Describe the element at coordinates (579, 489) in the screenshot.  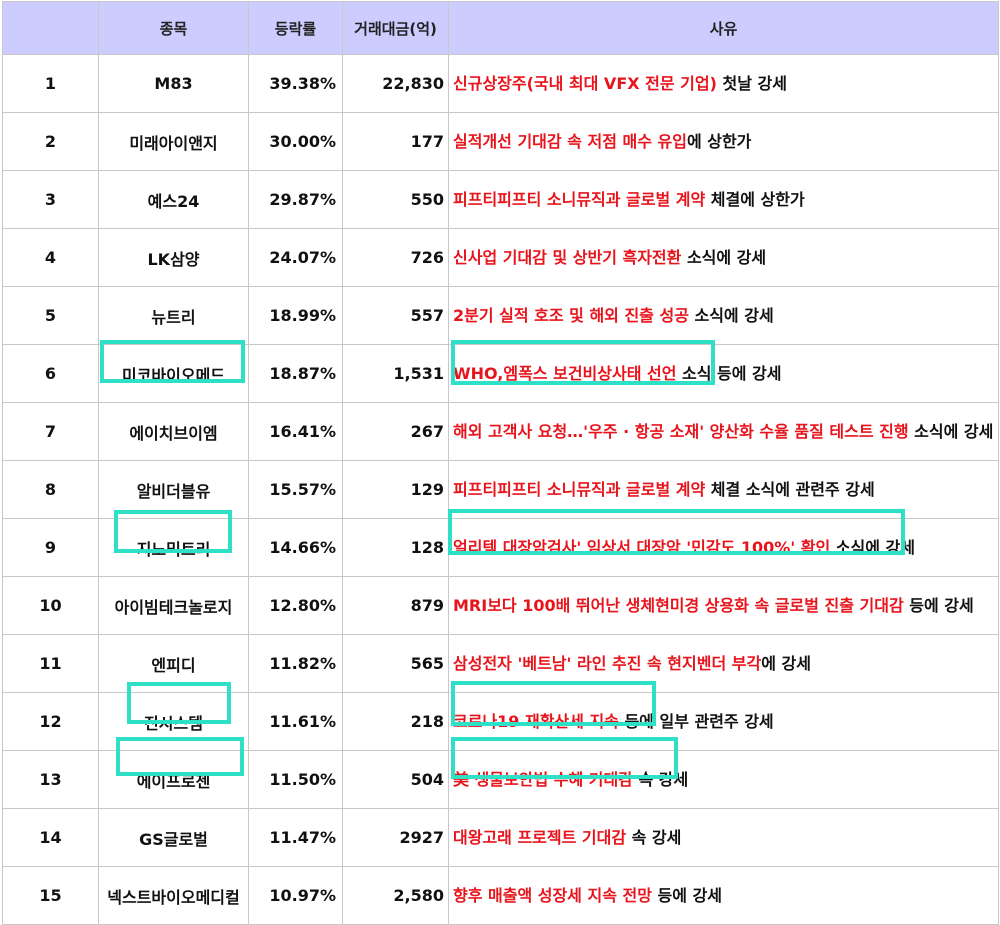
I see `reason-highlight-text: 피프티피프티 소니뮤직과 글로벌 계약` at that location.